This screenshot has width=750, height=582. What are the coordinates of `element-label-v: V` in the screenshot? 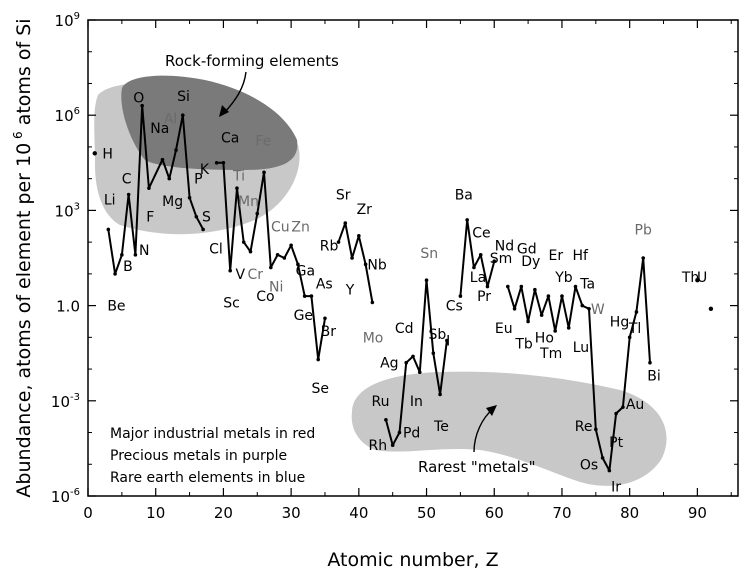 It's located at (241, 275).